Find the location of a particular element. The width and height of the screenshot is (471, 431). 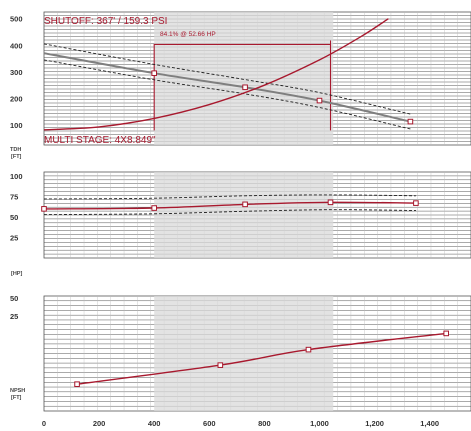

x-tick-label: 600 is located at coordinates (209, 423).